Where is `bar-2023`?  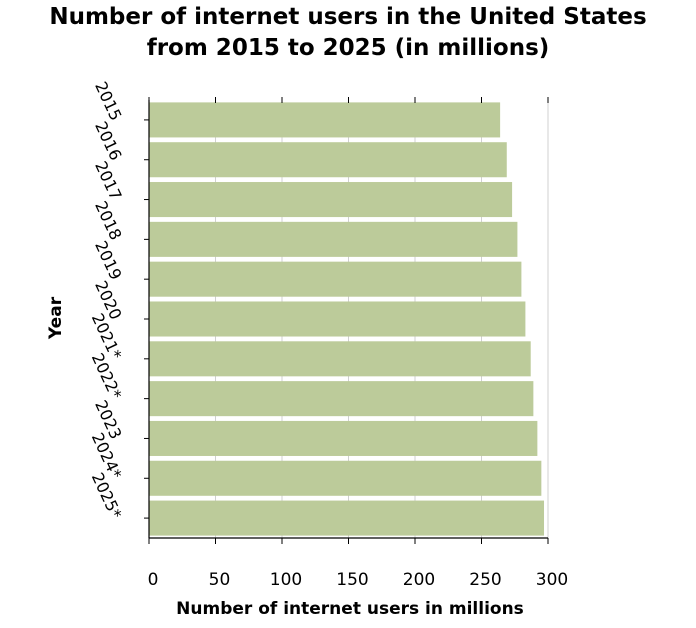
bar-2023 is located at coordinates (343, 438).